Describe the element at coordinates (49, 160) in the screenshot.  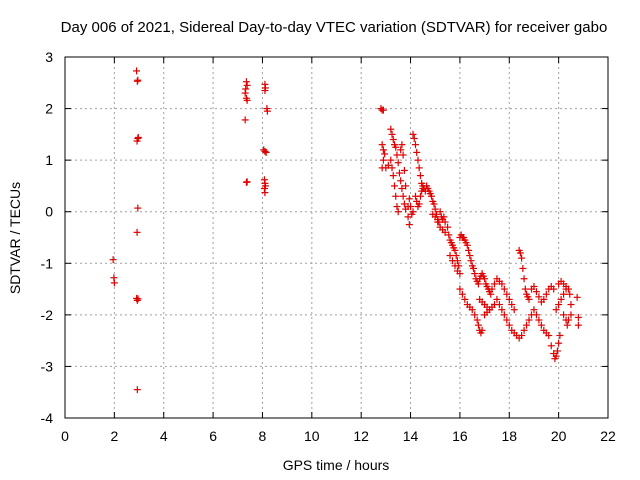
I see `y-tick-label: 1` at that location.